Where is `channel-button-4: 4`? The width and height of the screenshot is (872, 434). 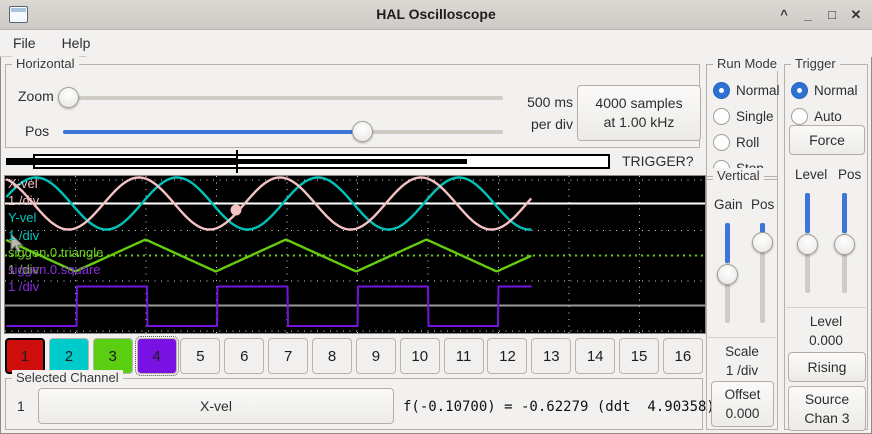 channel-button-4: 4 is located at coordinates (156, 356).